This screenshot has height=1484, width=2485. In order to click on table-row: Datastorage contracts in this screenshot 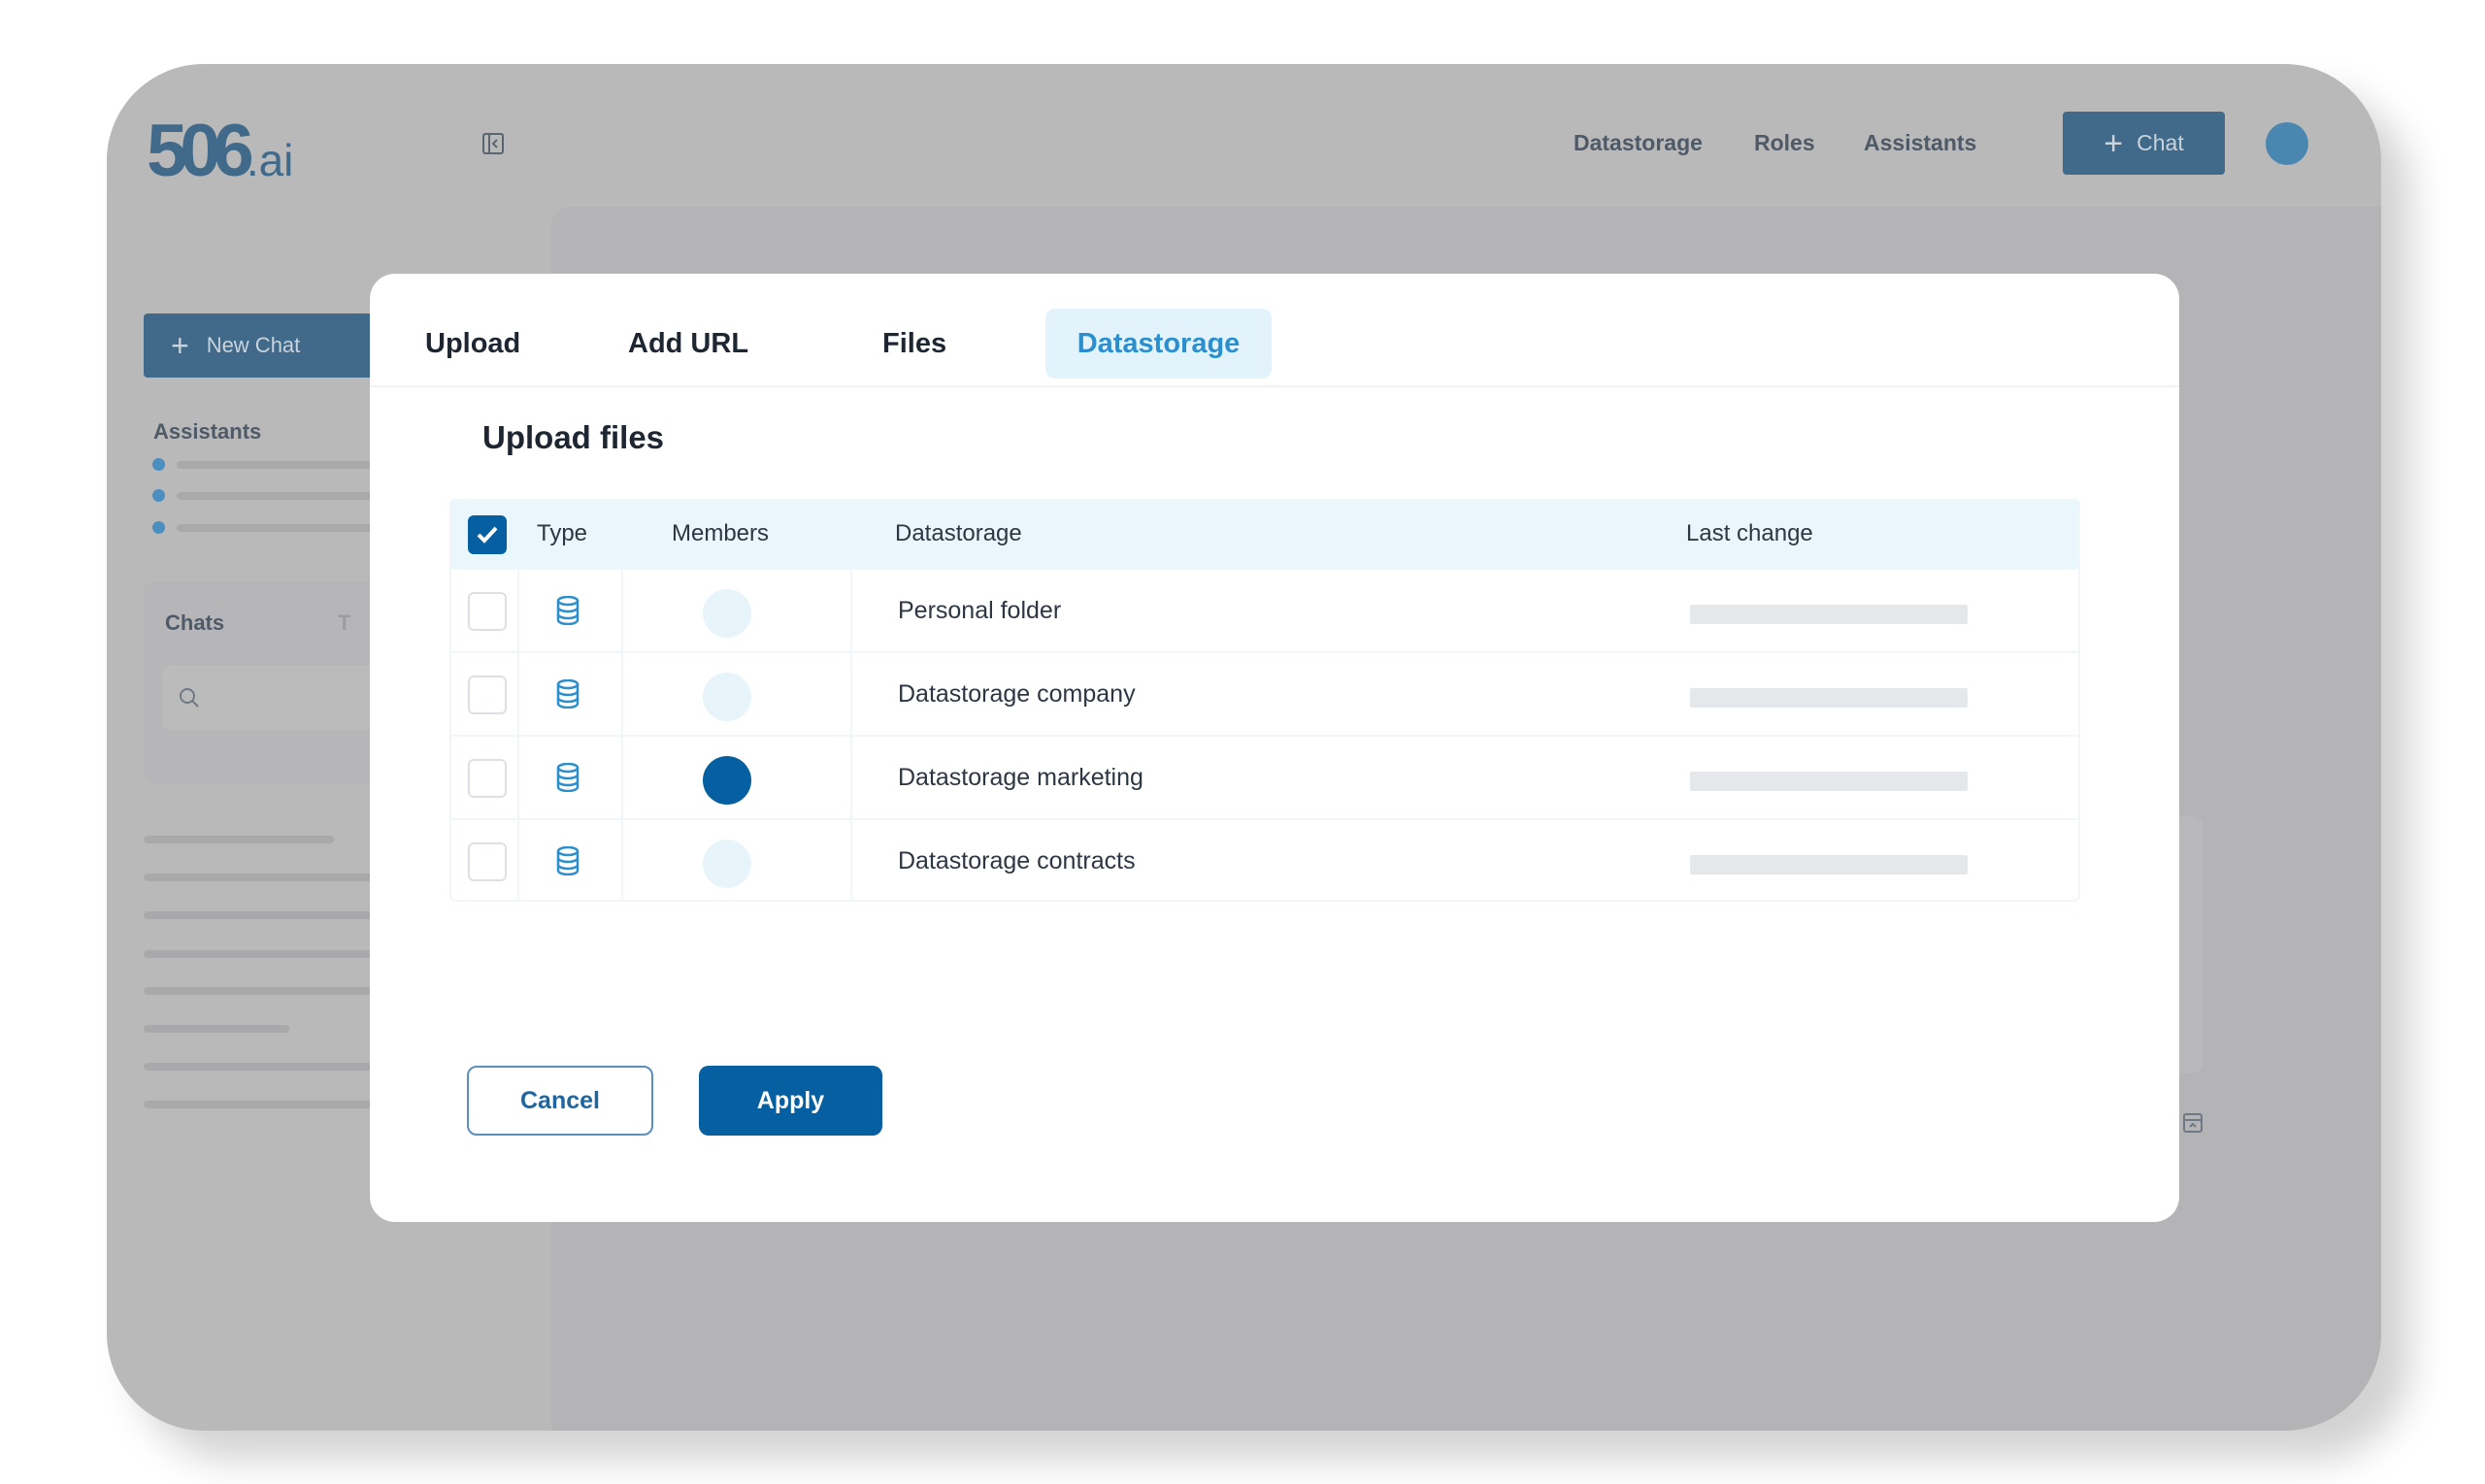, I will do `click(1264, 860)`.